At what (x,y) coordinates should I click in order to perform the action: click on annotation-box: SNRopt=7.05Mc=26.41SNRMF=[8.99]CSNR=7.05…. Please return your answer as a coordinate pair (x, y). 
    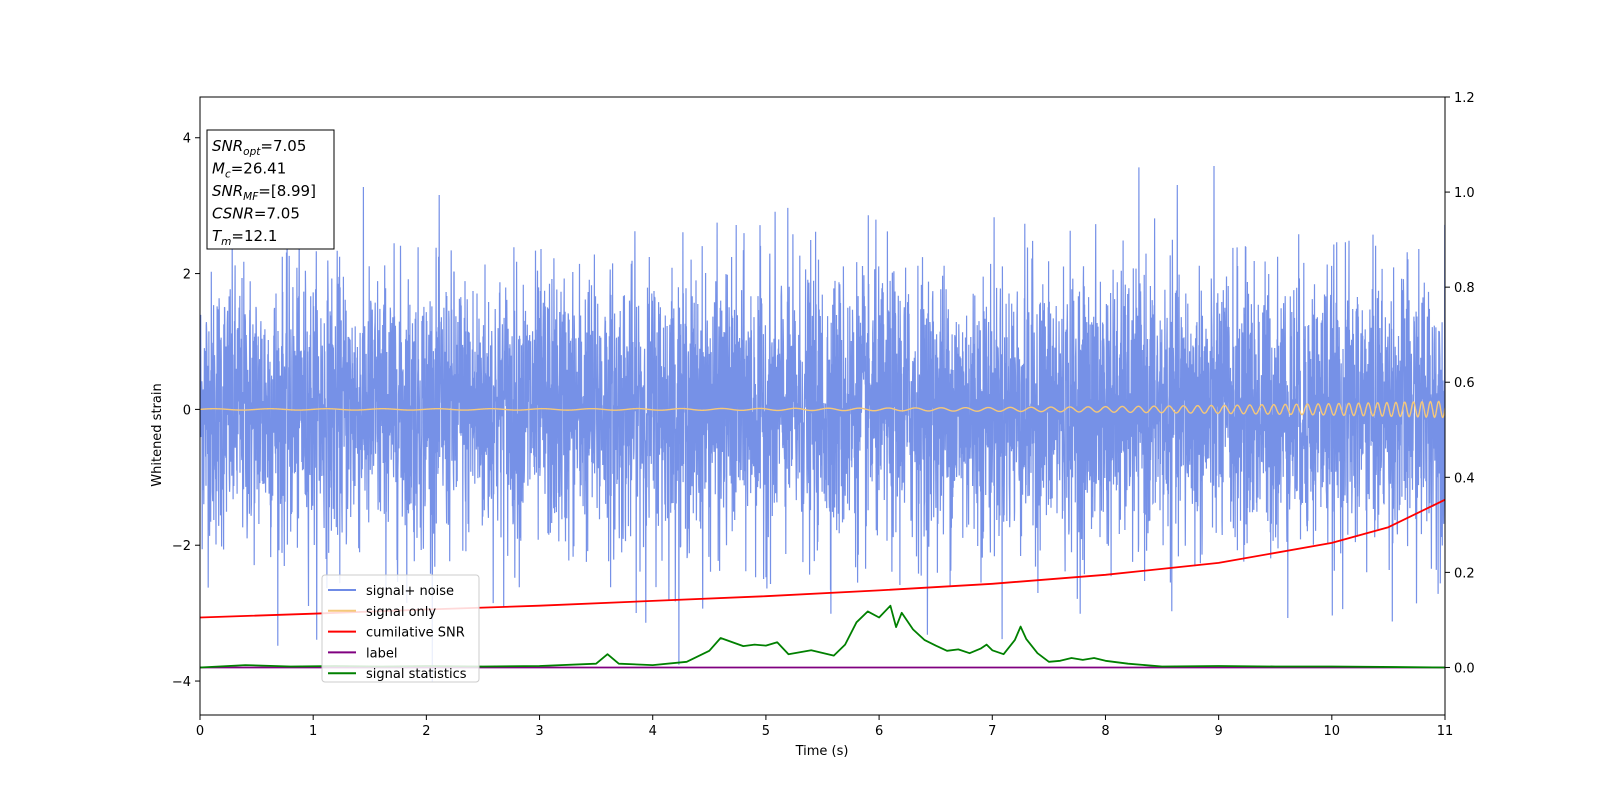
    Looking at the image, I should click on (270, 189).